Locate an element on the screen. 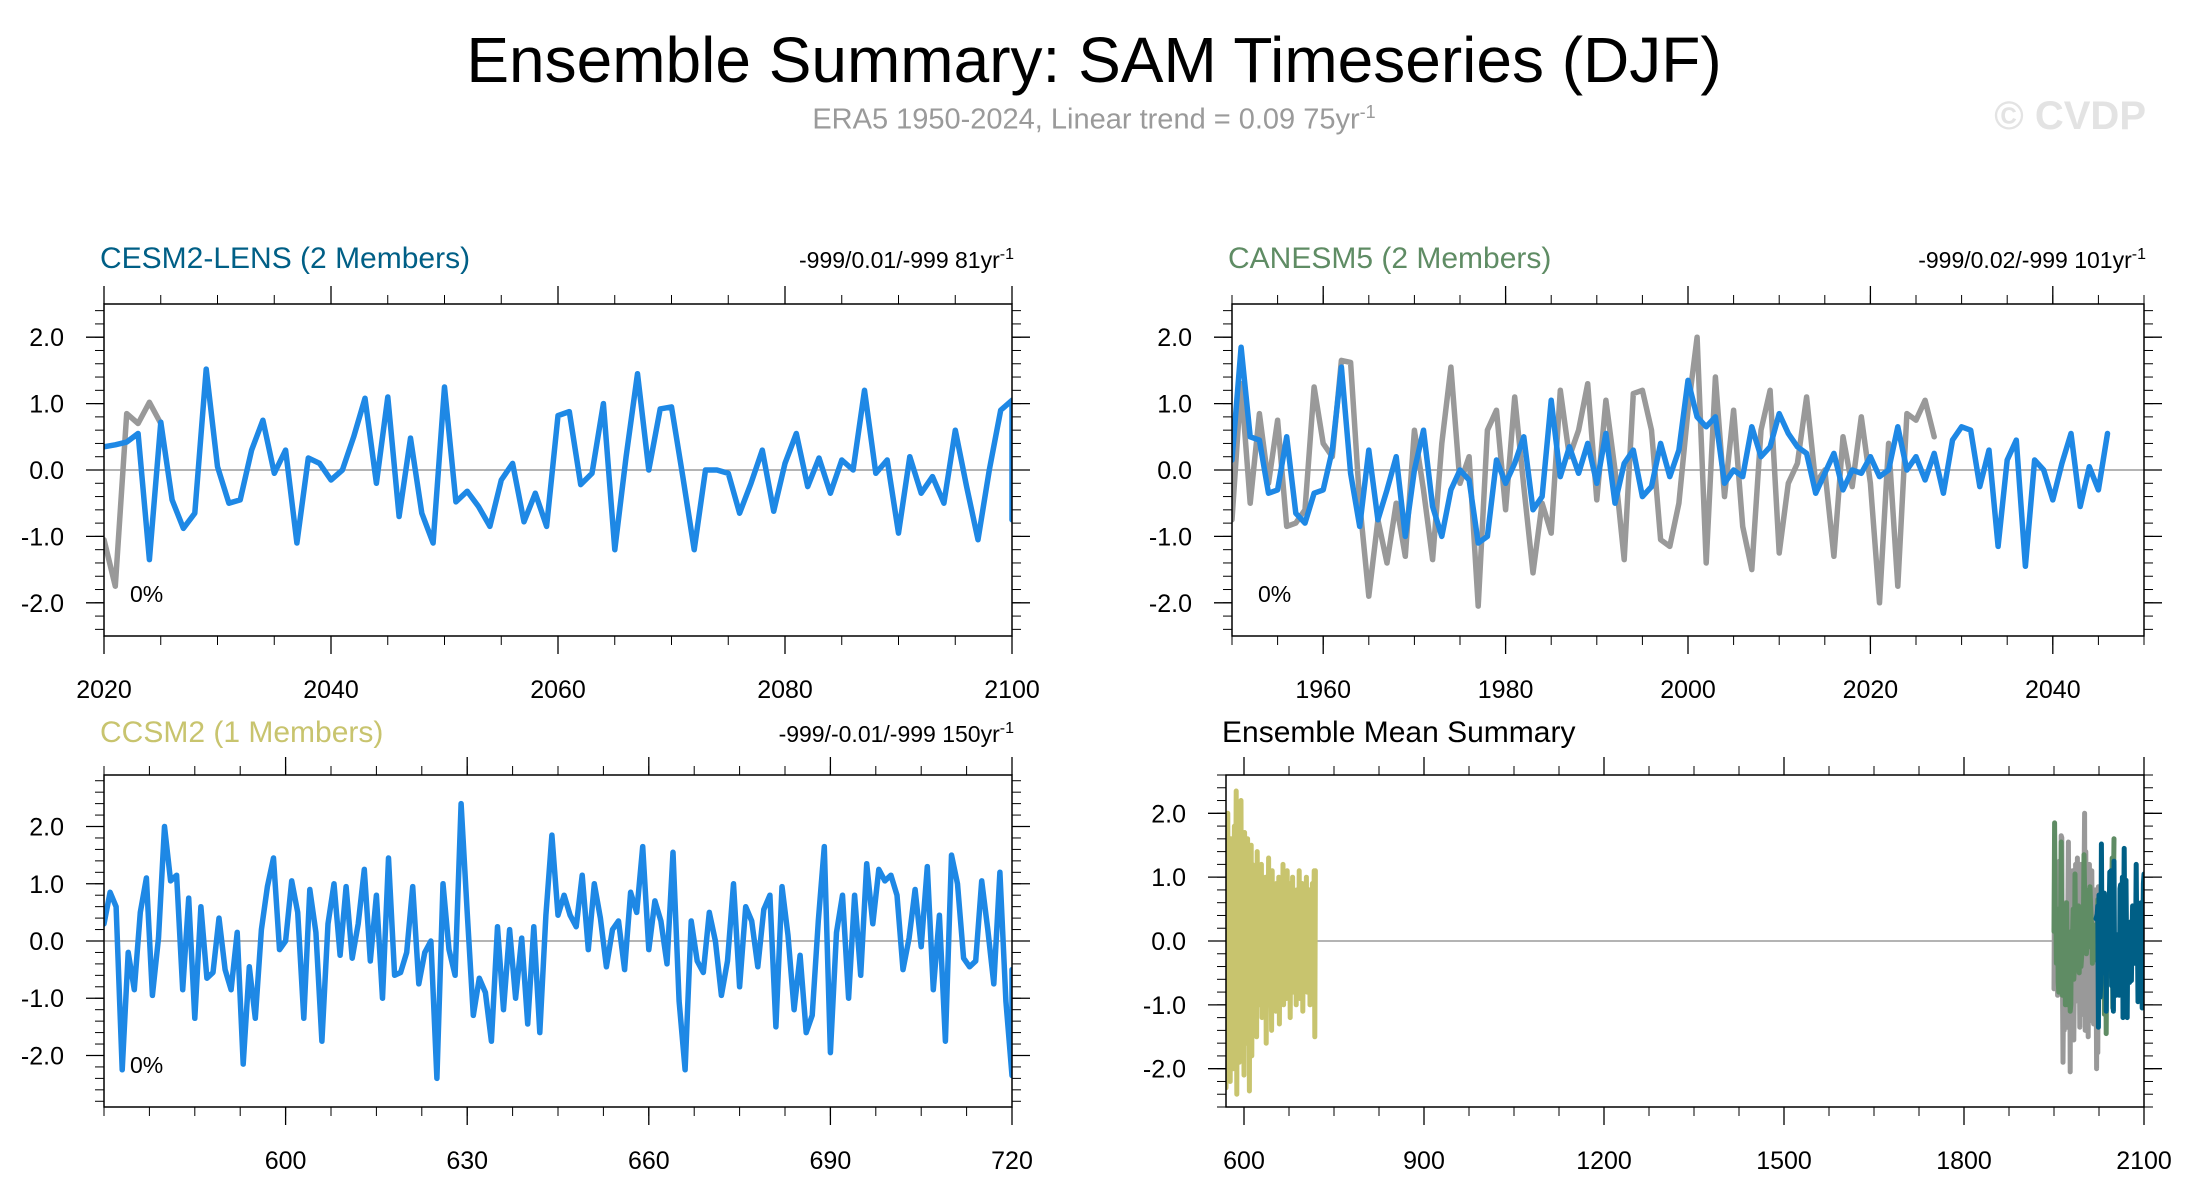  x-tick-label: 1500 is located at coordinates (1784, 1161).